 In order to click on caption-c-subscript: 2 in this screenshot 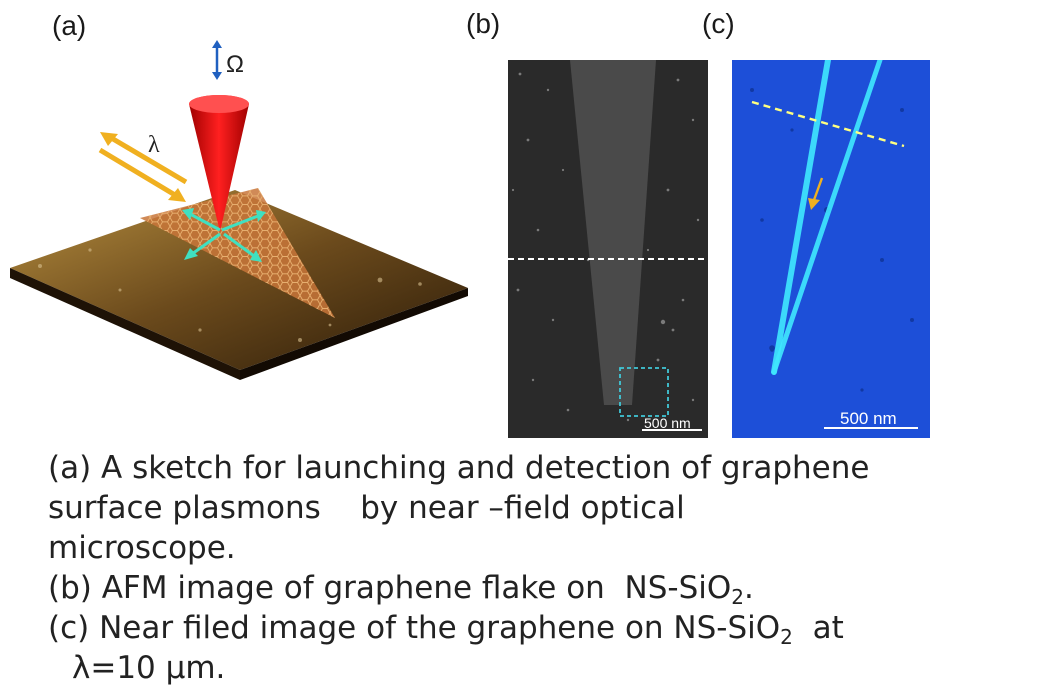, I will do `click(786, 637)`.